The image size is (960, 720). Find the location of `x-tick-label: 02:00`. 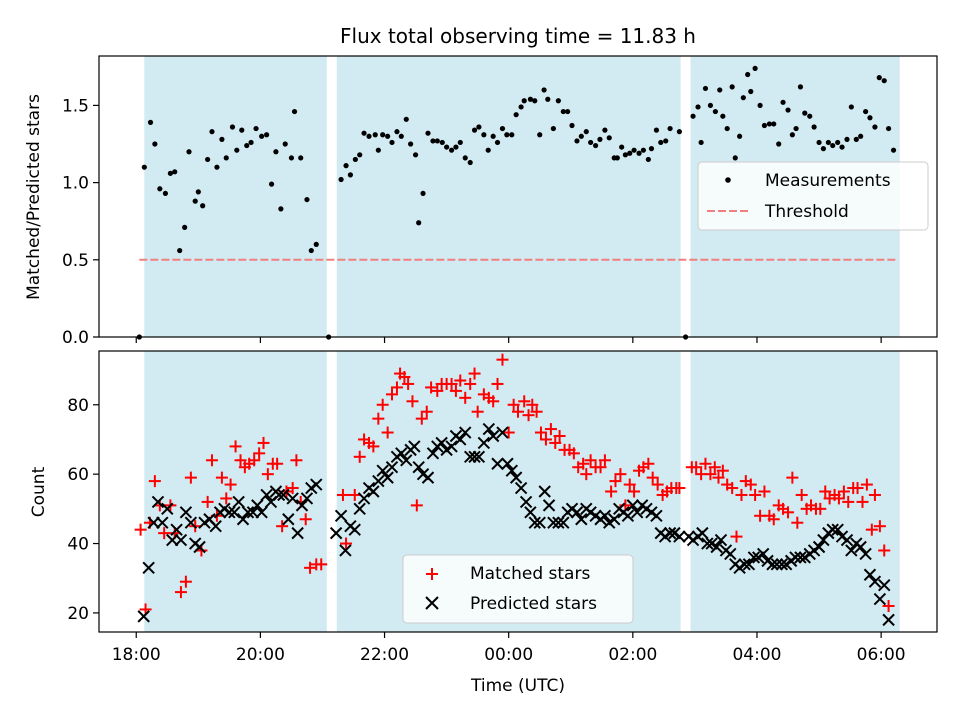

x-tick-label: 02:00 is located at coordinates (632, 655).